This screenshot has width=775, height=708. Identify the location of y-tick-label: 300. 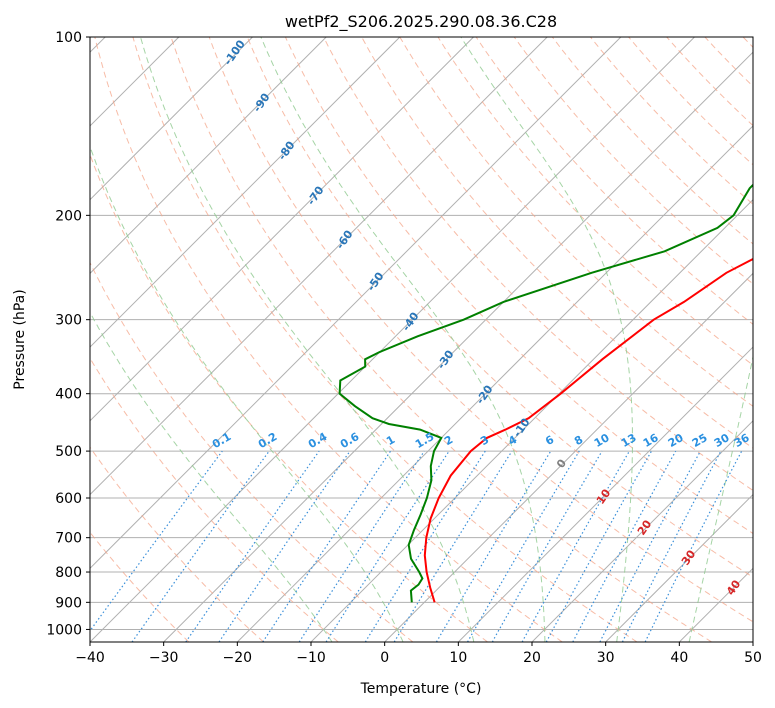
(68, 321).